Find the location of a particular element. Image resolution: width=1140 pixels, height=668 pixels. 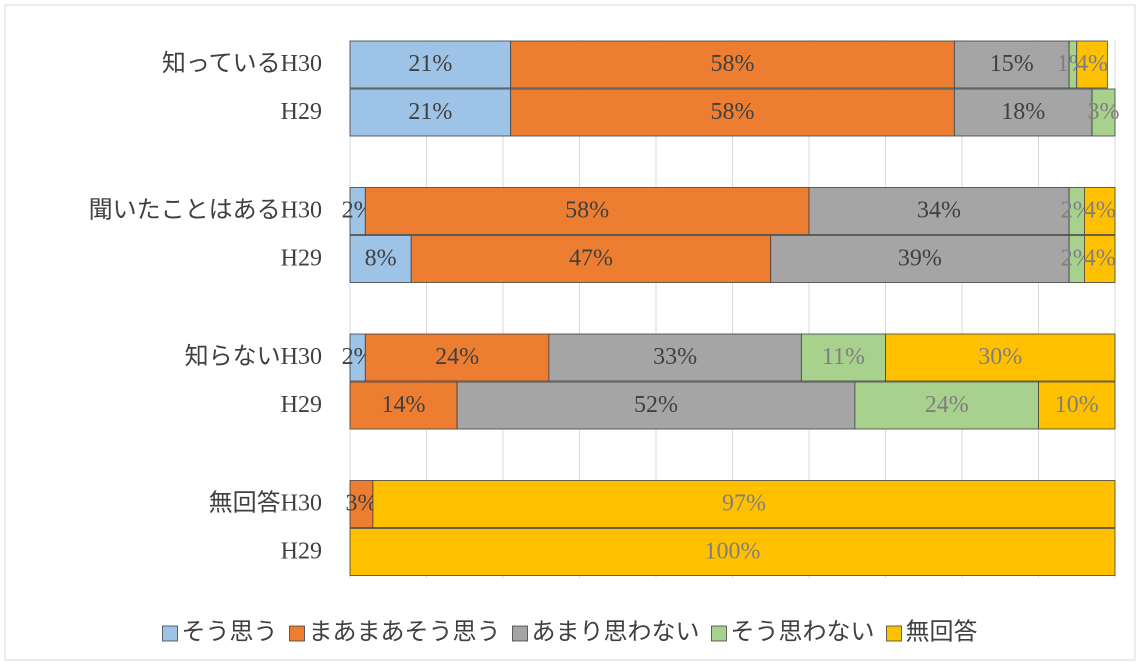

data-label: 97% is located at coordinates (744, 504).